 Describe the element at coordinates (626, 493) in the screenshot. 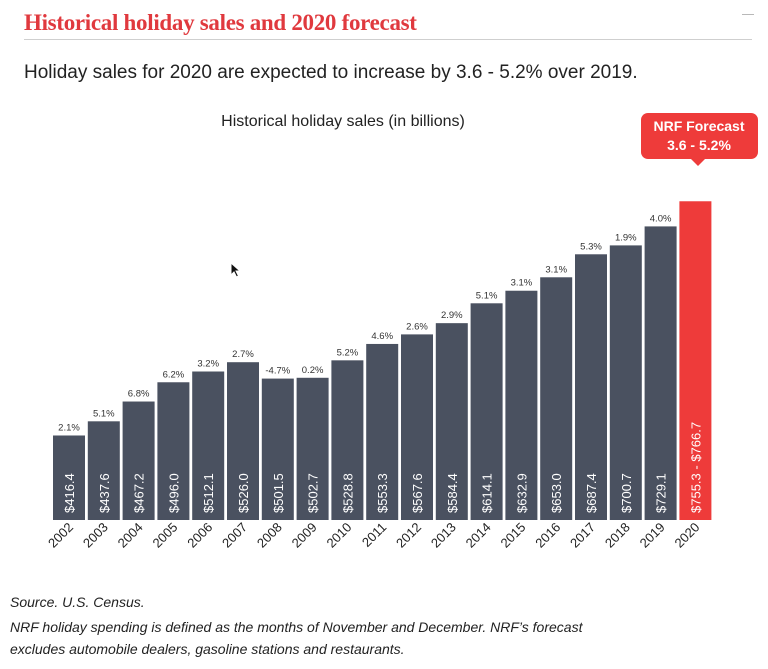

I see `bar-value-label: $700.7` at that location.